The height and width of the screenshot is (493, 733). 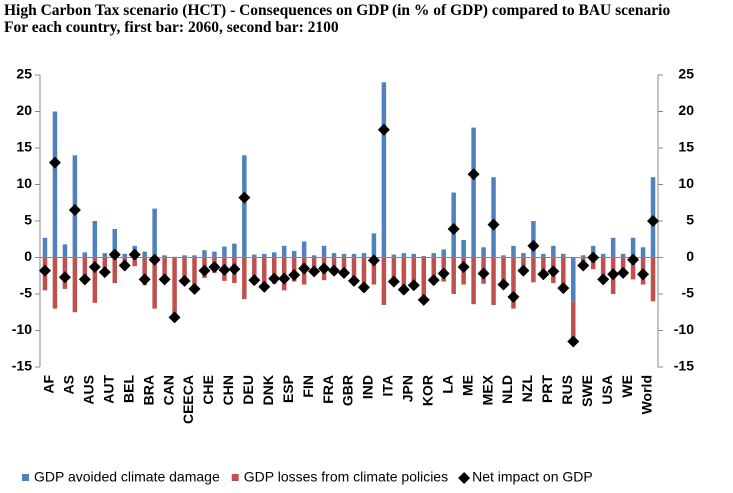 I want to click on x-tick-label: AUS, so click(x=89, y=390).